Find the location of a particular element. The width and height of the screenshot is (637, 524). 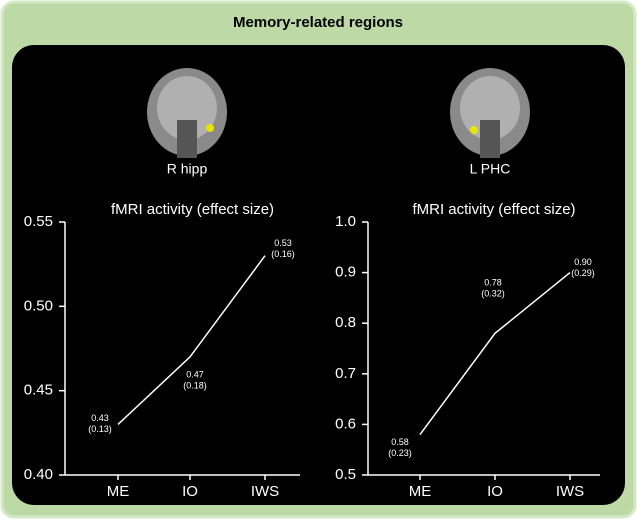

y-tick-label: 0.40 is located at coordinates (38, 474).